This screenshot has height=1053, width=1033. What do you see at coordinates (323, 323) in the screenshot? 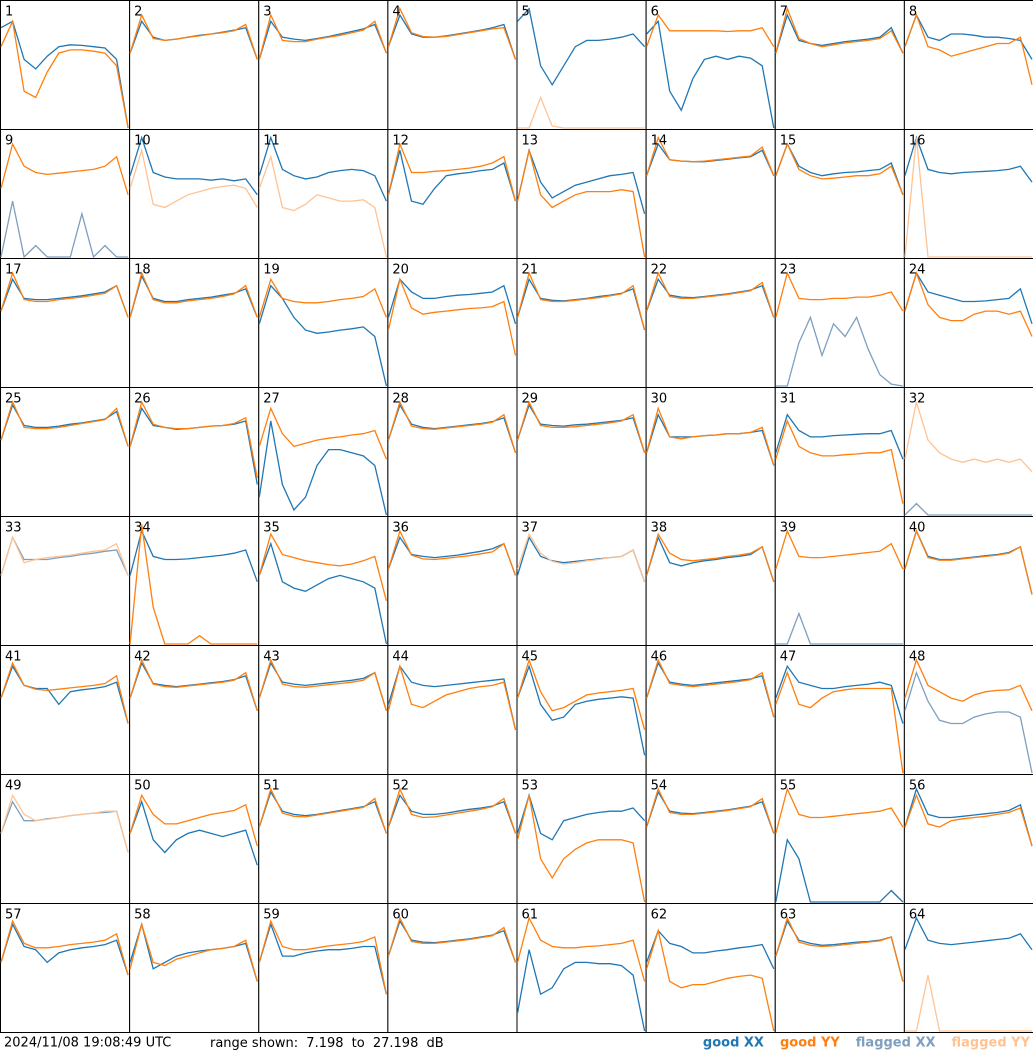
I see `panel: 19` at bounding box center [323, 323].